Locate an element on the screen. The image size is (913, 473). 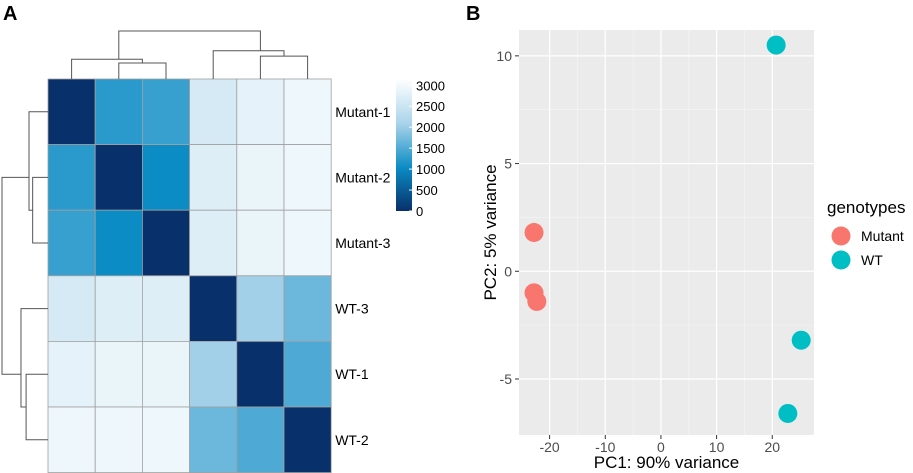
heatmap-row-label: WT-2 is located at coordinates (352, 440).